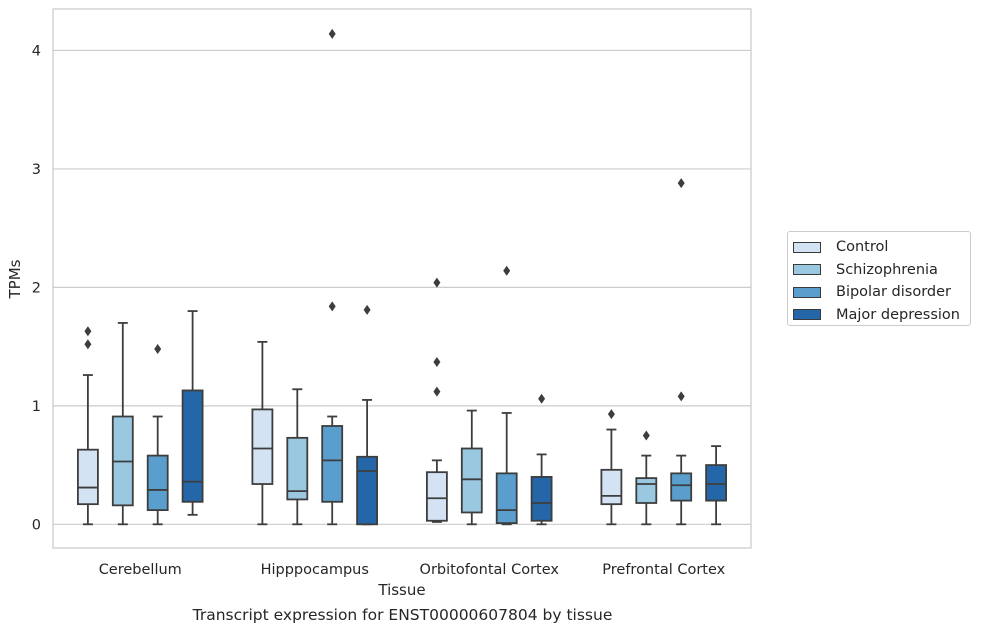  I want to click on legend-label: Bipolar disorder, so click(893, 292).